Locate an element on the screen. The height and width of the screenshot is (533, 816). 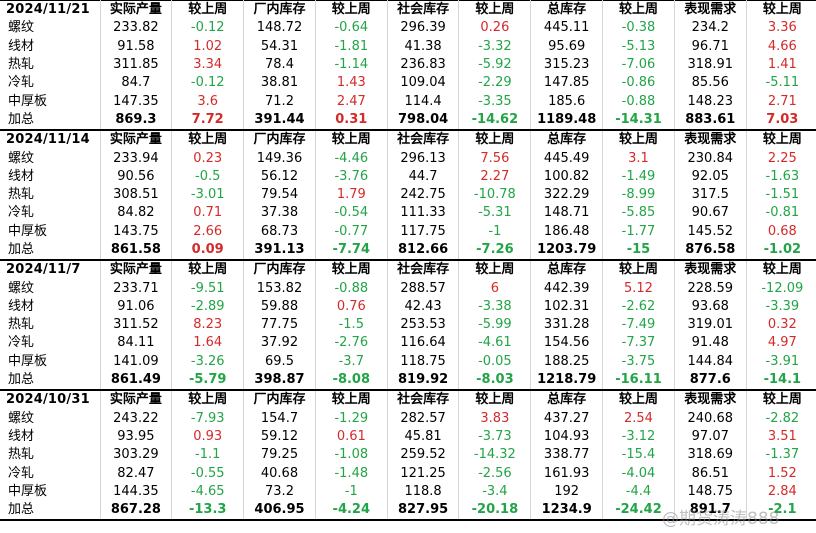
value-cell: 296.13 is located at coordinates (423, 158).